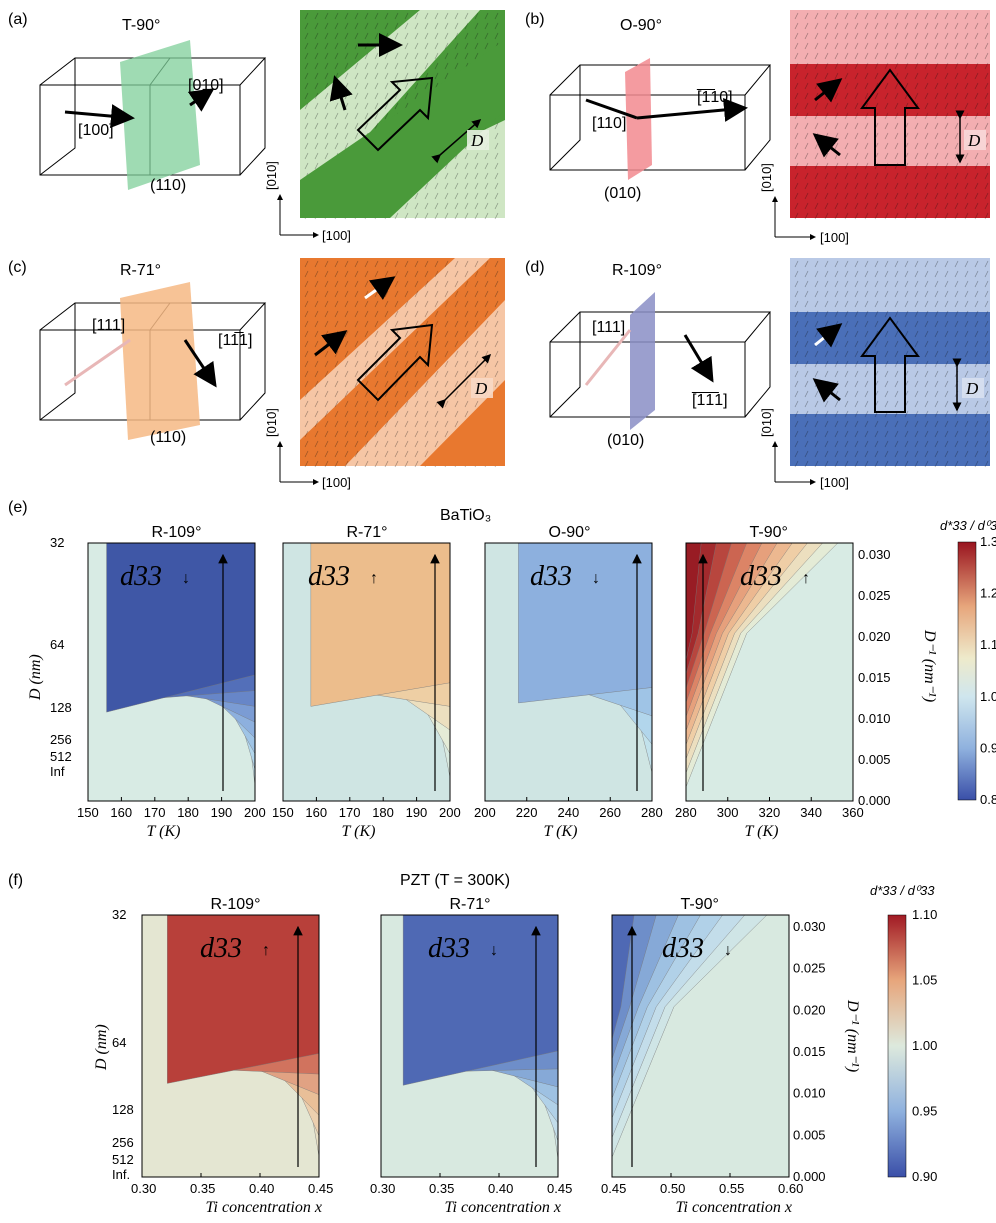 The height and width of the screenshot is (1223, 996). I want to click on plane-label: (110), so click(168, 437).